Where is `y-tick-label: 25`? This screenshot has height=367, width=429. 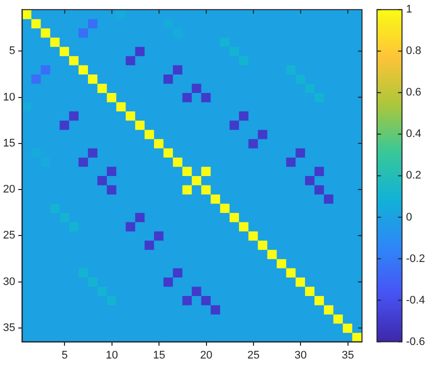 y-tick-label: 25 is located at coordinates (9, 236).